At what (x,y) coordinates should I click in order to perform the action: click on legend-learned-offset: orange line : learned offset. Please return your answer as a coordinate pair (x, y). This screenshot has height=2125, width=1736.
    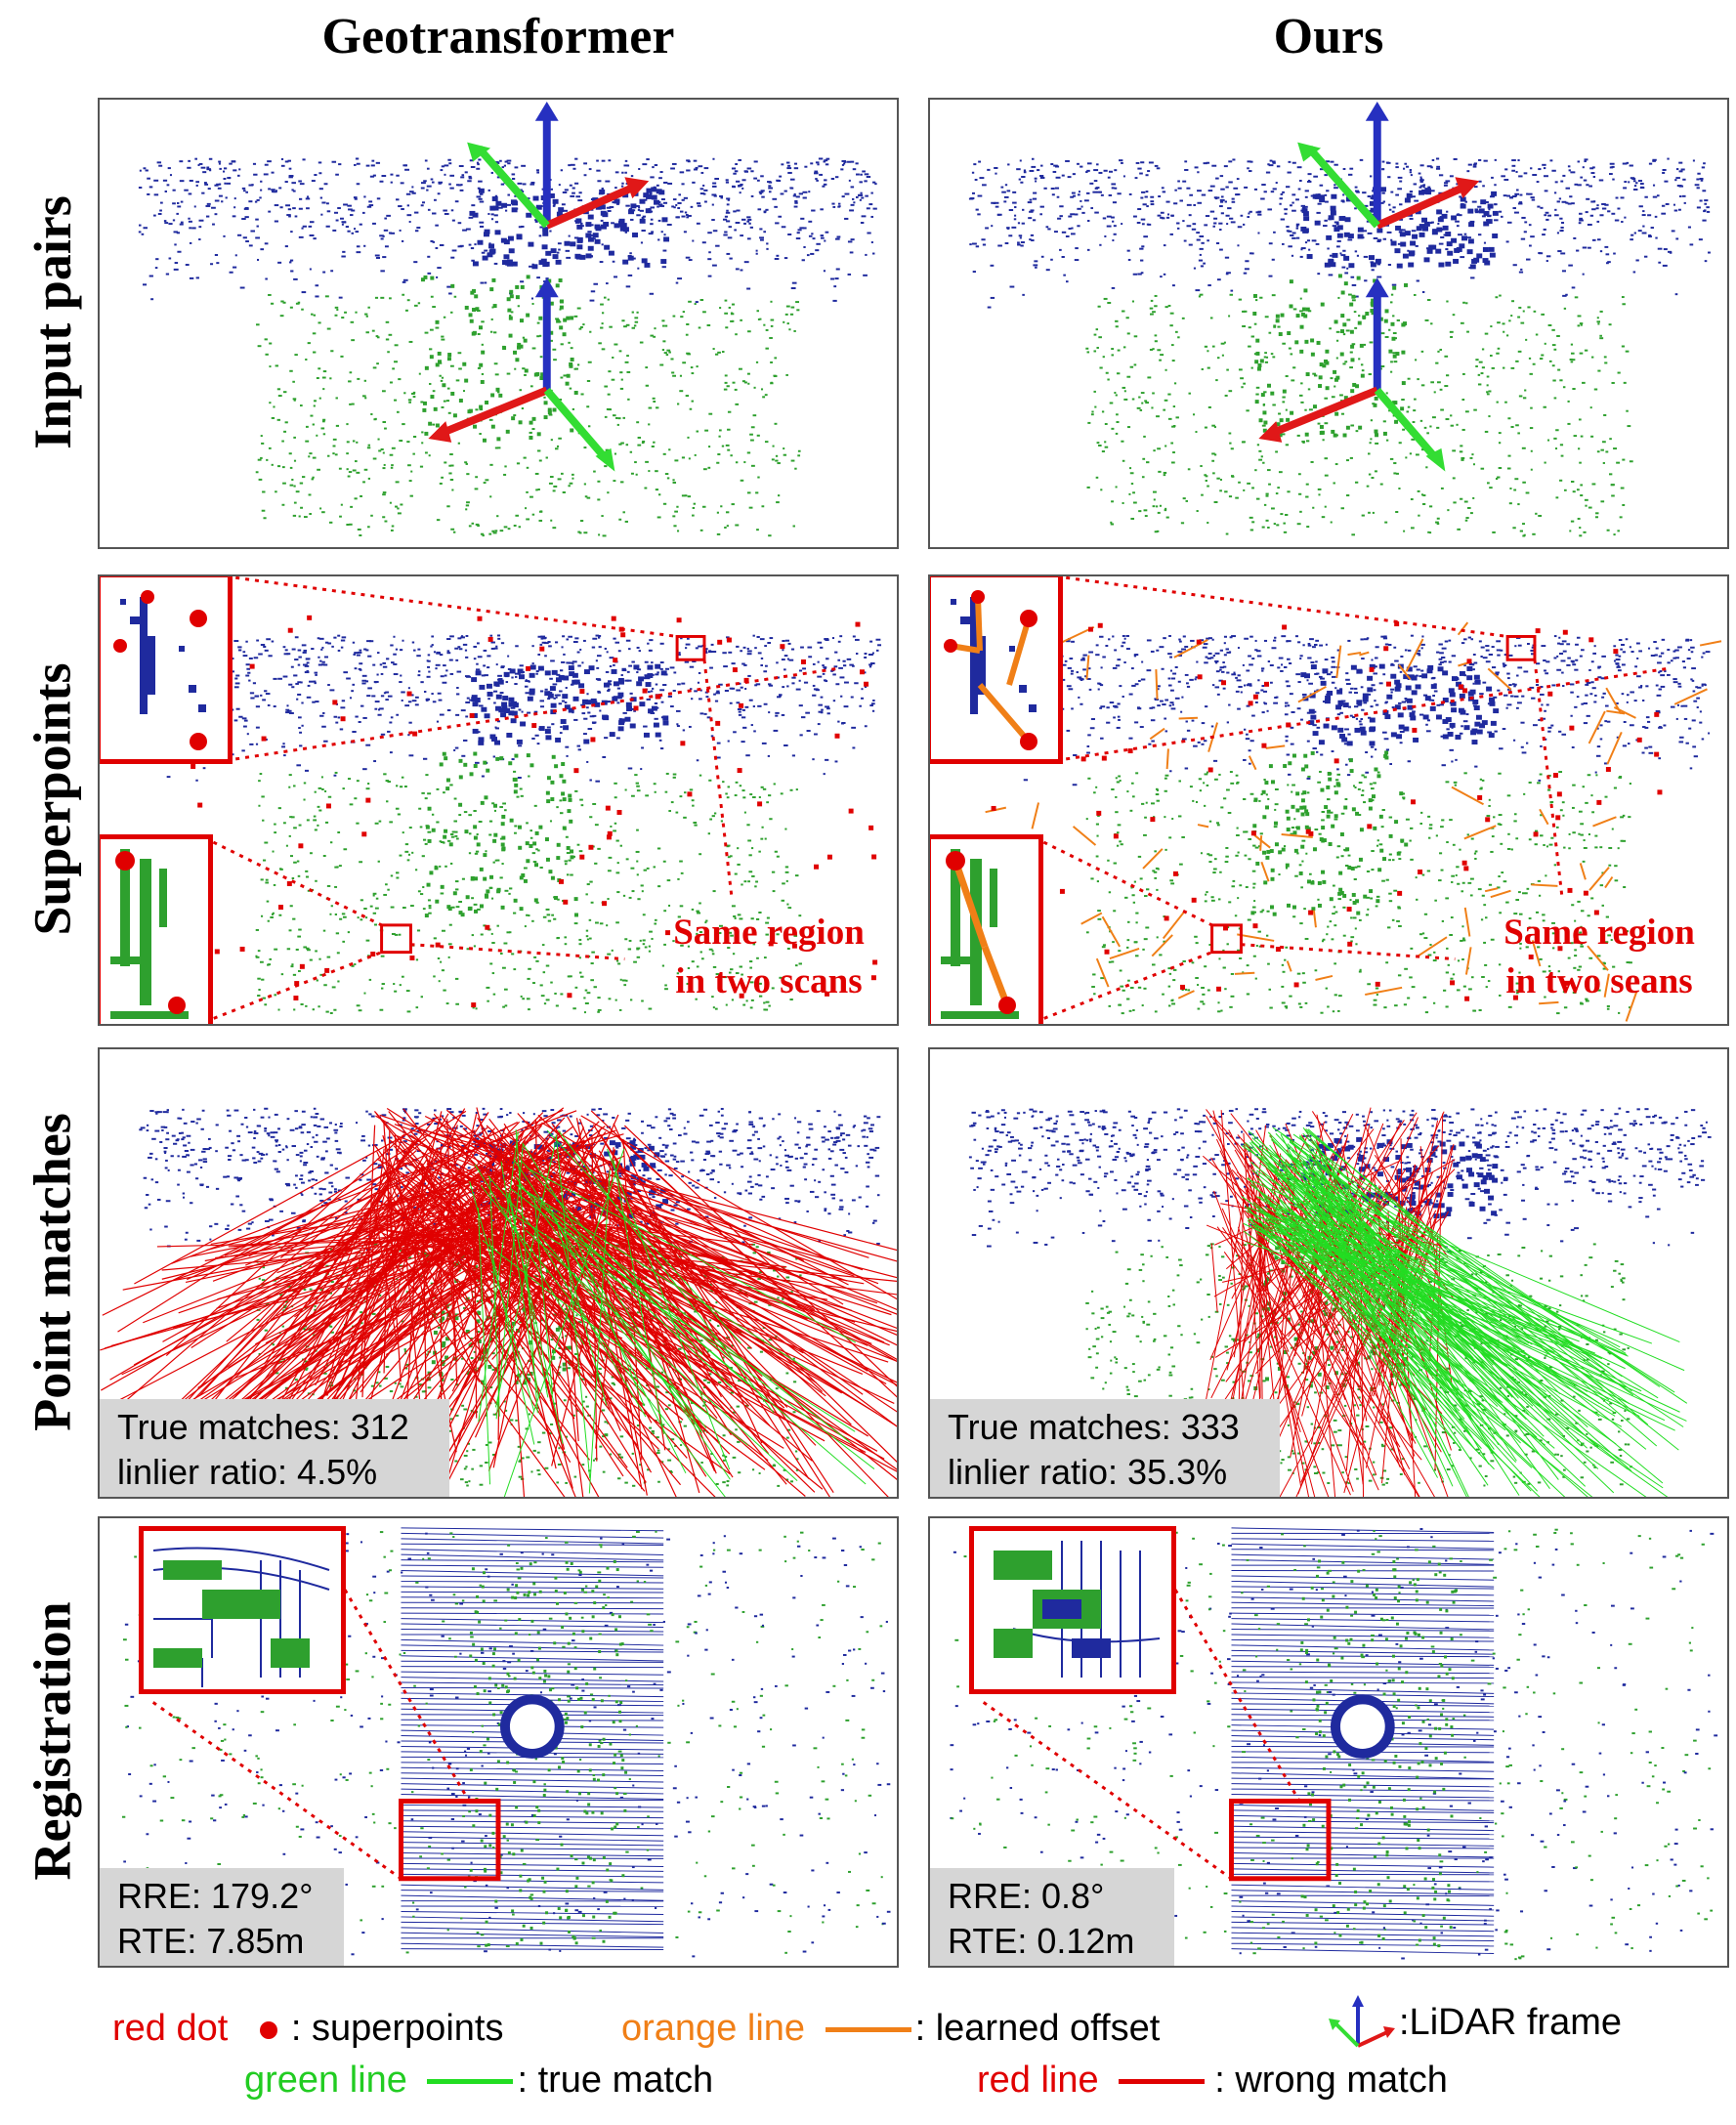
    Looking at the image, I should click on (891, 2028).